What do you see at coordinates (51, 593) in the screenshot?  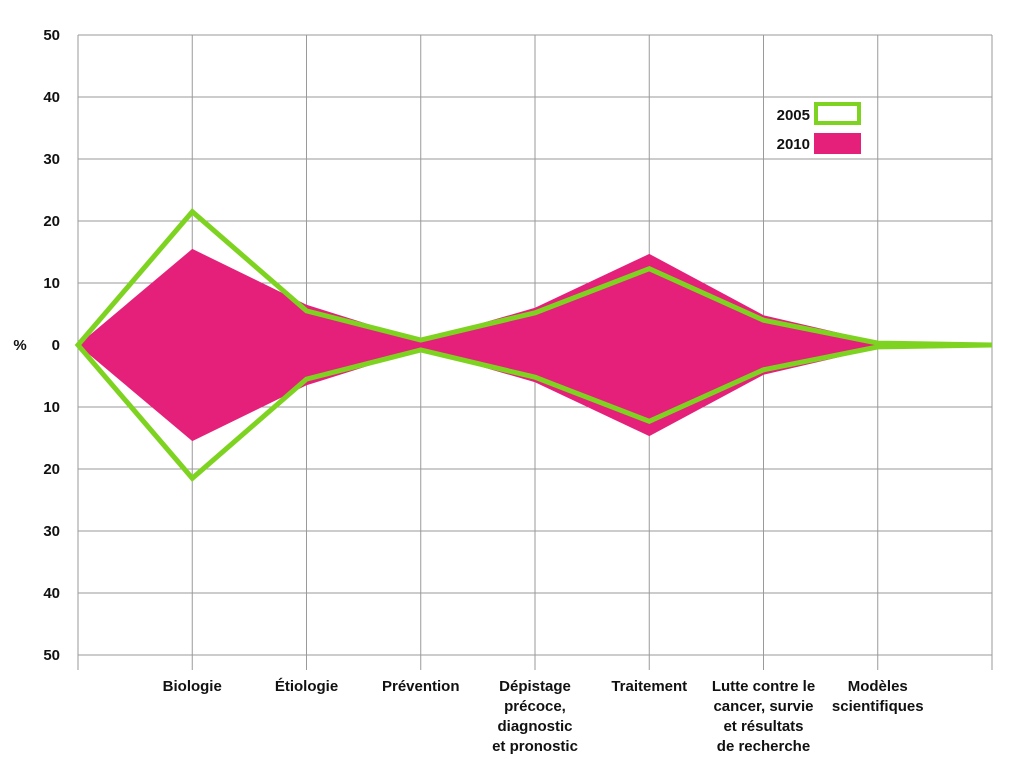 I see `y-tick-label-9: 40` at bounding box center [51, 593].